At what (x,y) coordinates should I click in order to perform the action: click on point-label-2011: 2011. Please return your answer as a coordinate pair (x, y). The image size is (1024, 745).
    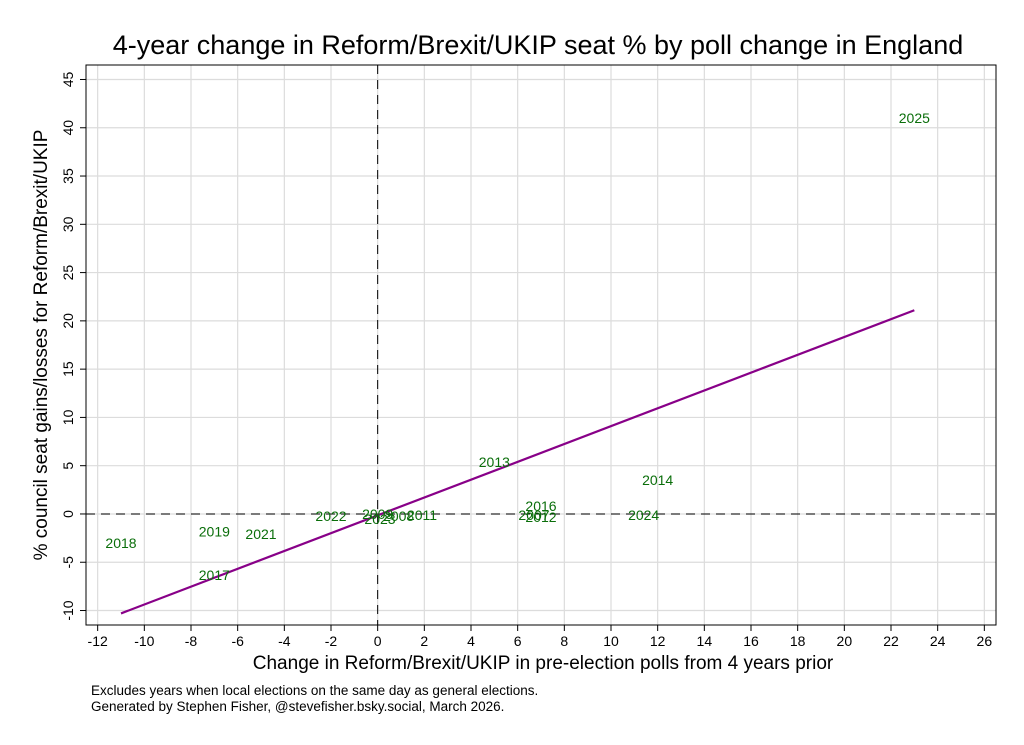
    Looking at the image, I should click on (422, 515).